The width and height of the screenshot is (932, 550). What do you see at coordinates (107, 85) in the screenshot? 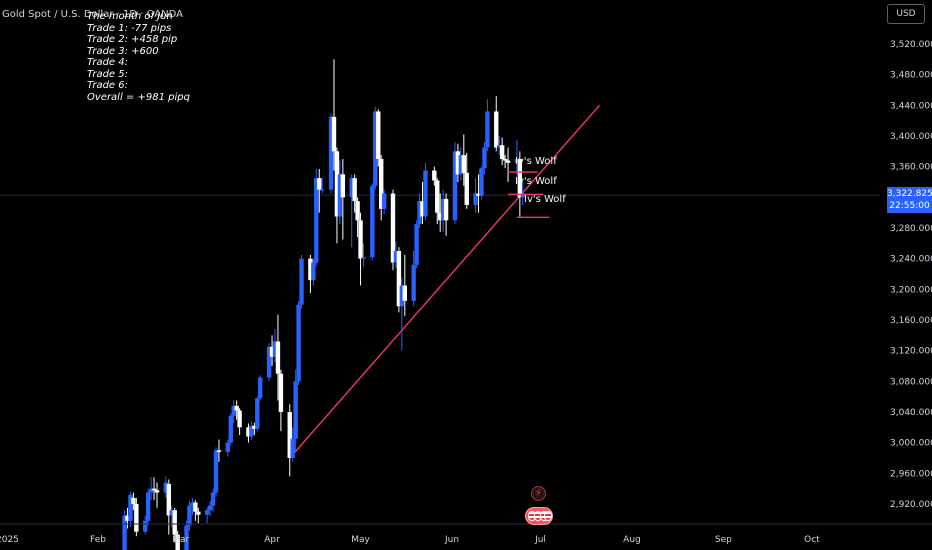
I see `note-line: Trade 6:` at bounding box center [107, 85].